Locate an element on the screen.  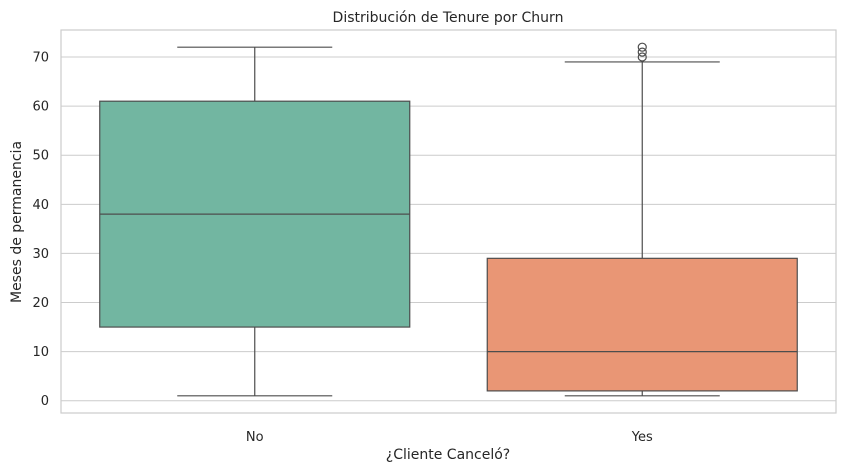
y-tick-label: 0 is located at coordinates (45, 401).